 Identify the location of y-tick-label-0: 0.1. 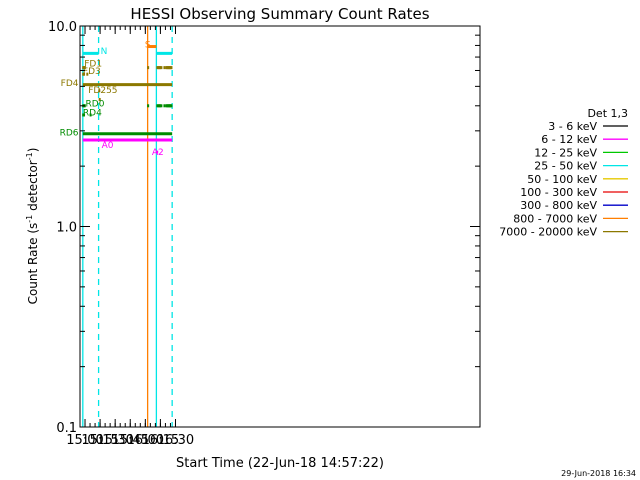
(66, 428).